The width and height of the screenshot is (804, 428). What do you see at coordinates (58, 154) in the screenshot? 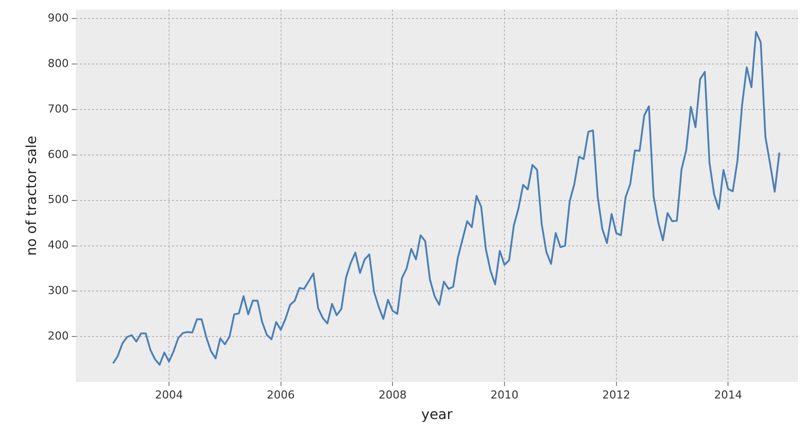
I see `y-tick-label: 600` at bounding box center [58, 154].